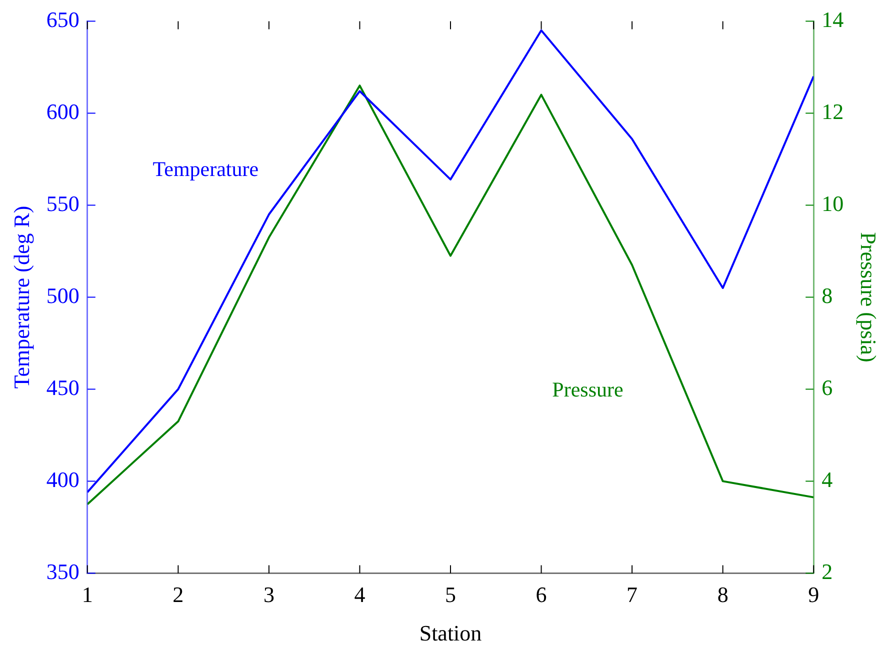  Describe the element at coordinates (360, 595) in the screenshot. I see `x-tick-label: 4` at that location.